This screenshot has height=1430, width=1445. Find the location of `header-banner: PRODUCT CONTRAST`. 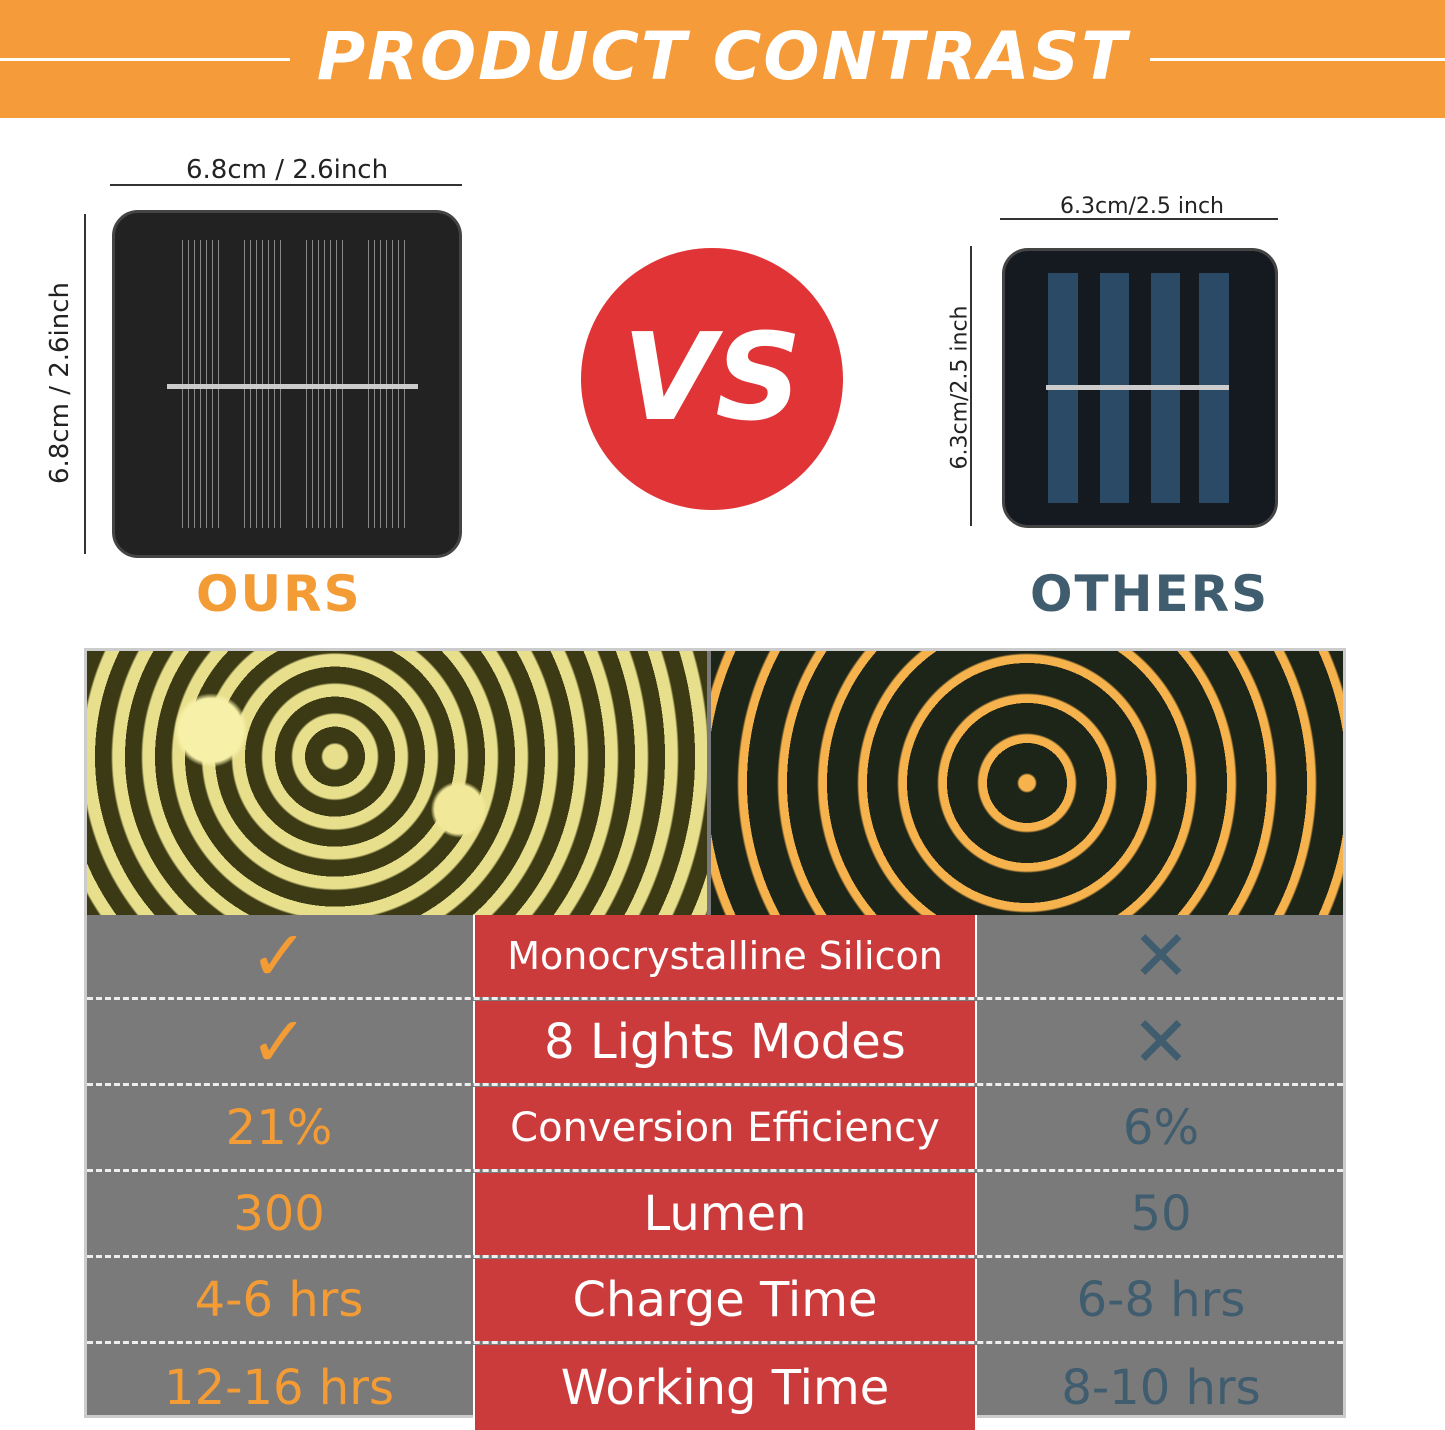

header-banner: PRODUCT CONTRAST is located at coordinates (722, 59).